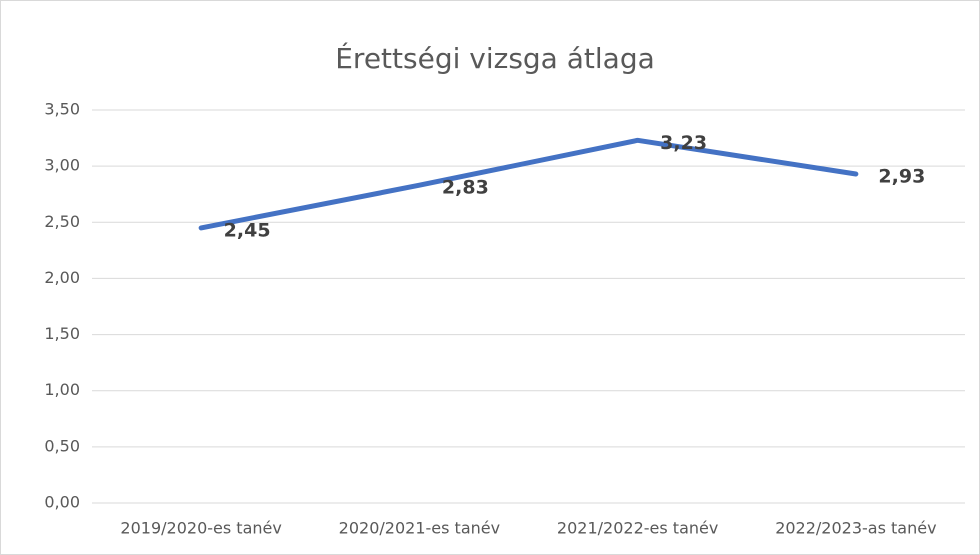 This screenshot has height=555, width=980. Describe the element at coordinates (901, 177) in the screenshot. I see `data-label: 2,93` at that location.